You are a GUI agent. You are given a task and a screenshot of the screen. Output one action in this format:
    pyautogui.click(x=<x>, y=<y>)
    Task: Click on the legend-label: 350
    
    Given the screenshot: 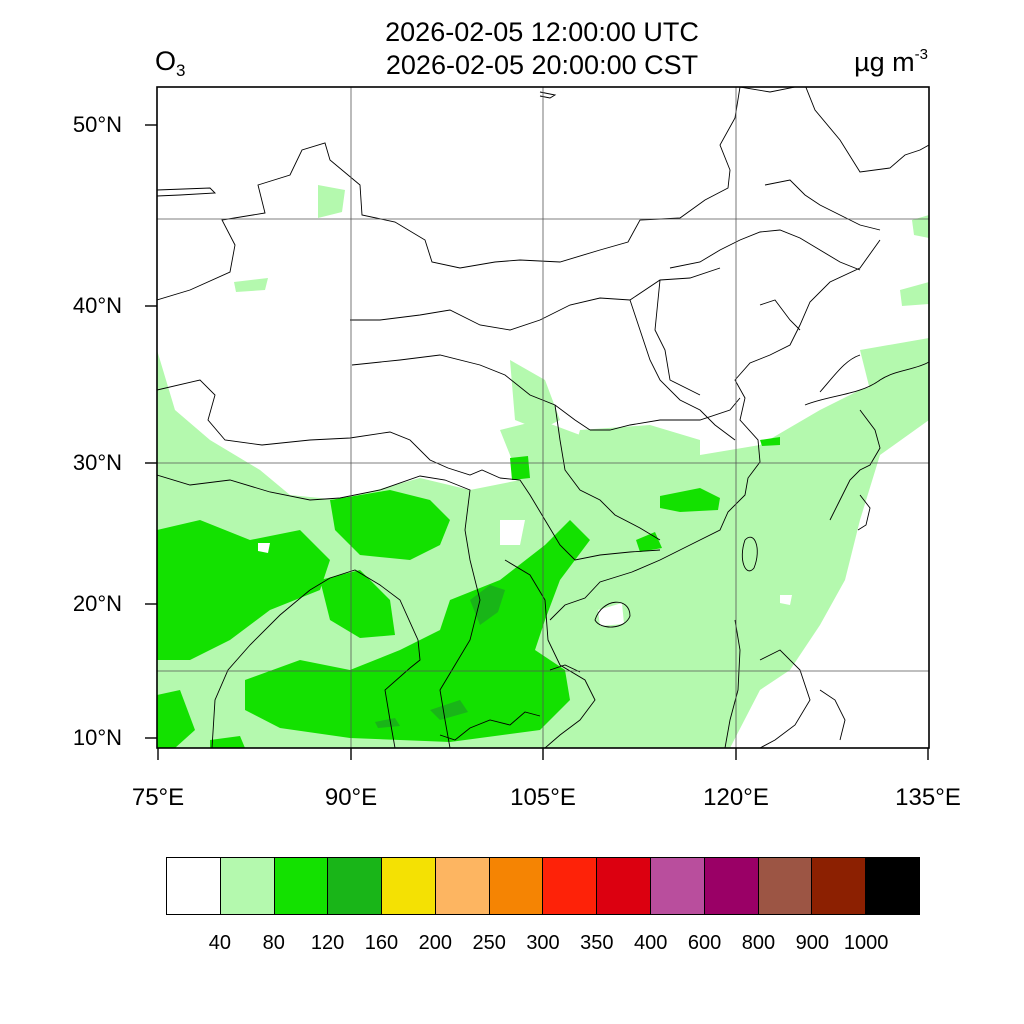 What is the action you would take?
    pyautogui.click(x=597, y=943)
    